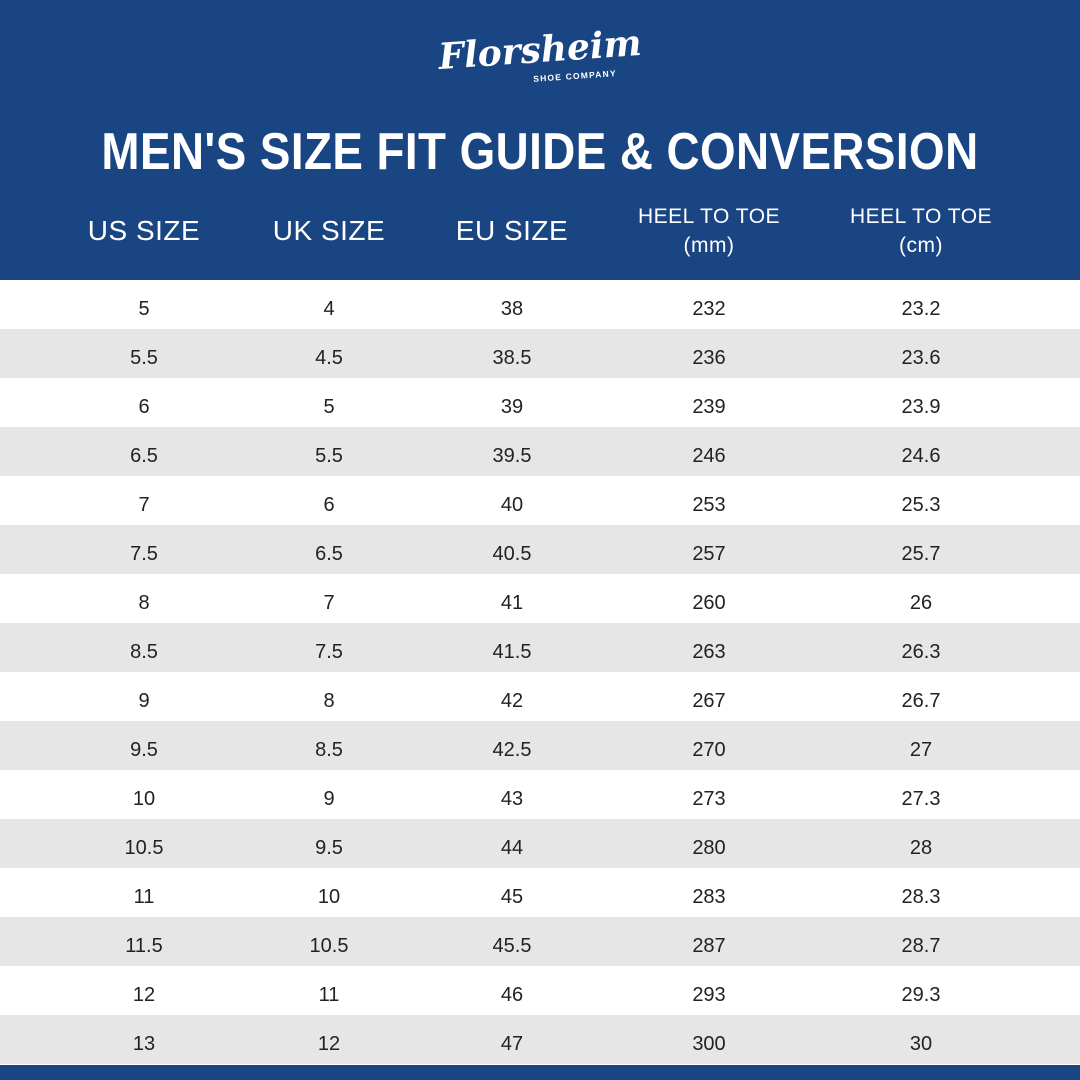  Describe the element at coordinates (512, 701) in the screenshot. I see `cell-eu-size: 42` at that location.